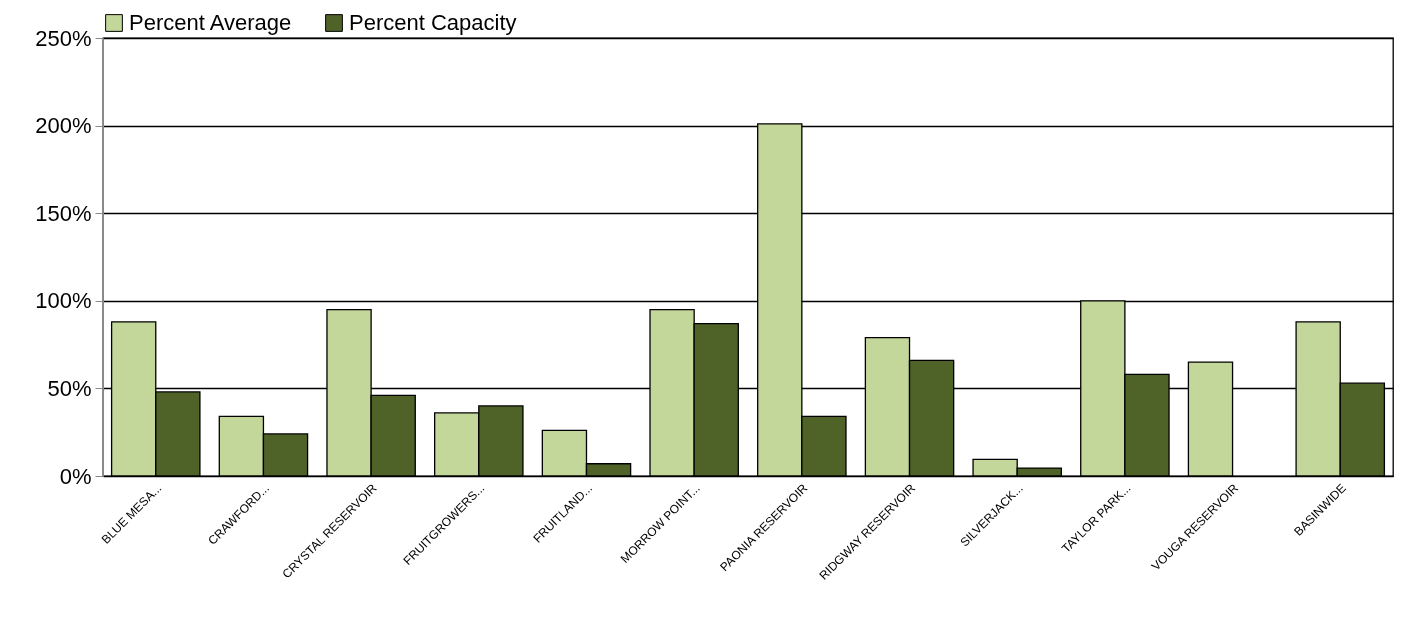 Image resolution: width=1406 pixels, height=627 pixels. I want to click on y-tick-label: 250%, so click(63, 38).